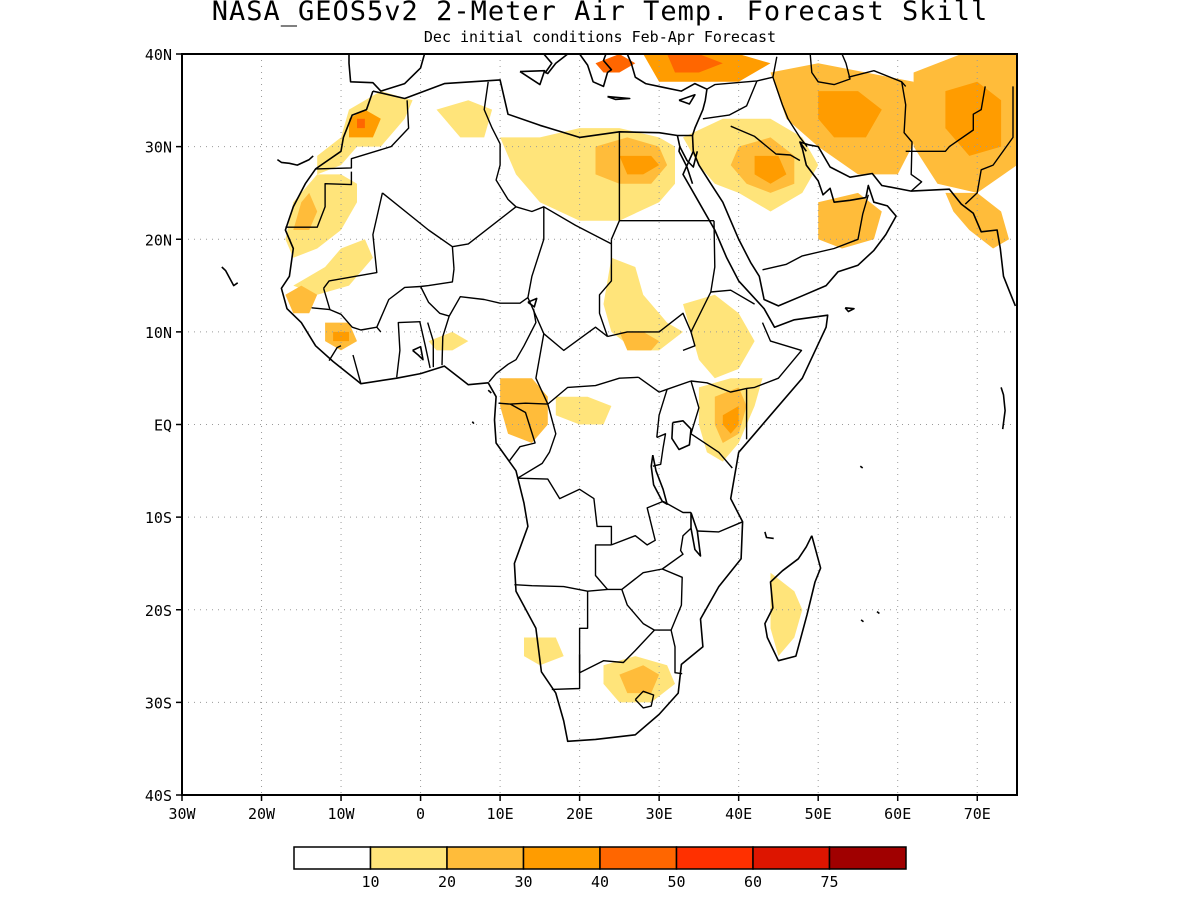 The height and width of the screenshot is (900, 1200). What do you see at coordinates (849, 310) in the screenshot?
I see `coastline-socotra` at bounding box center [849, 310].